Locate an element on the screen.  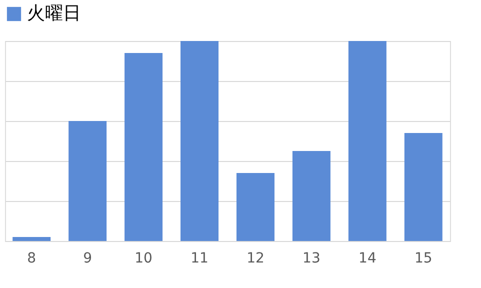
x-tick-label: 10 is located at coordinates (143, 258).